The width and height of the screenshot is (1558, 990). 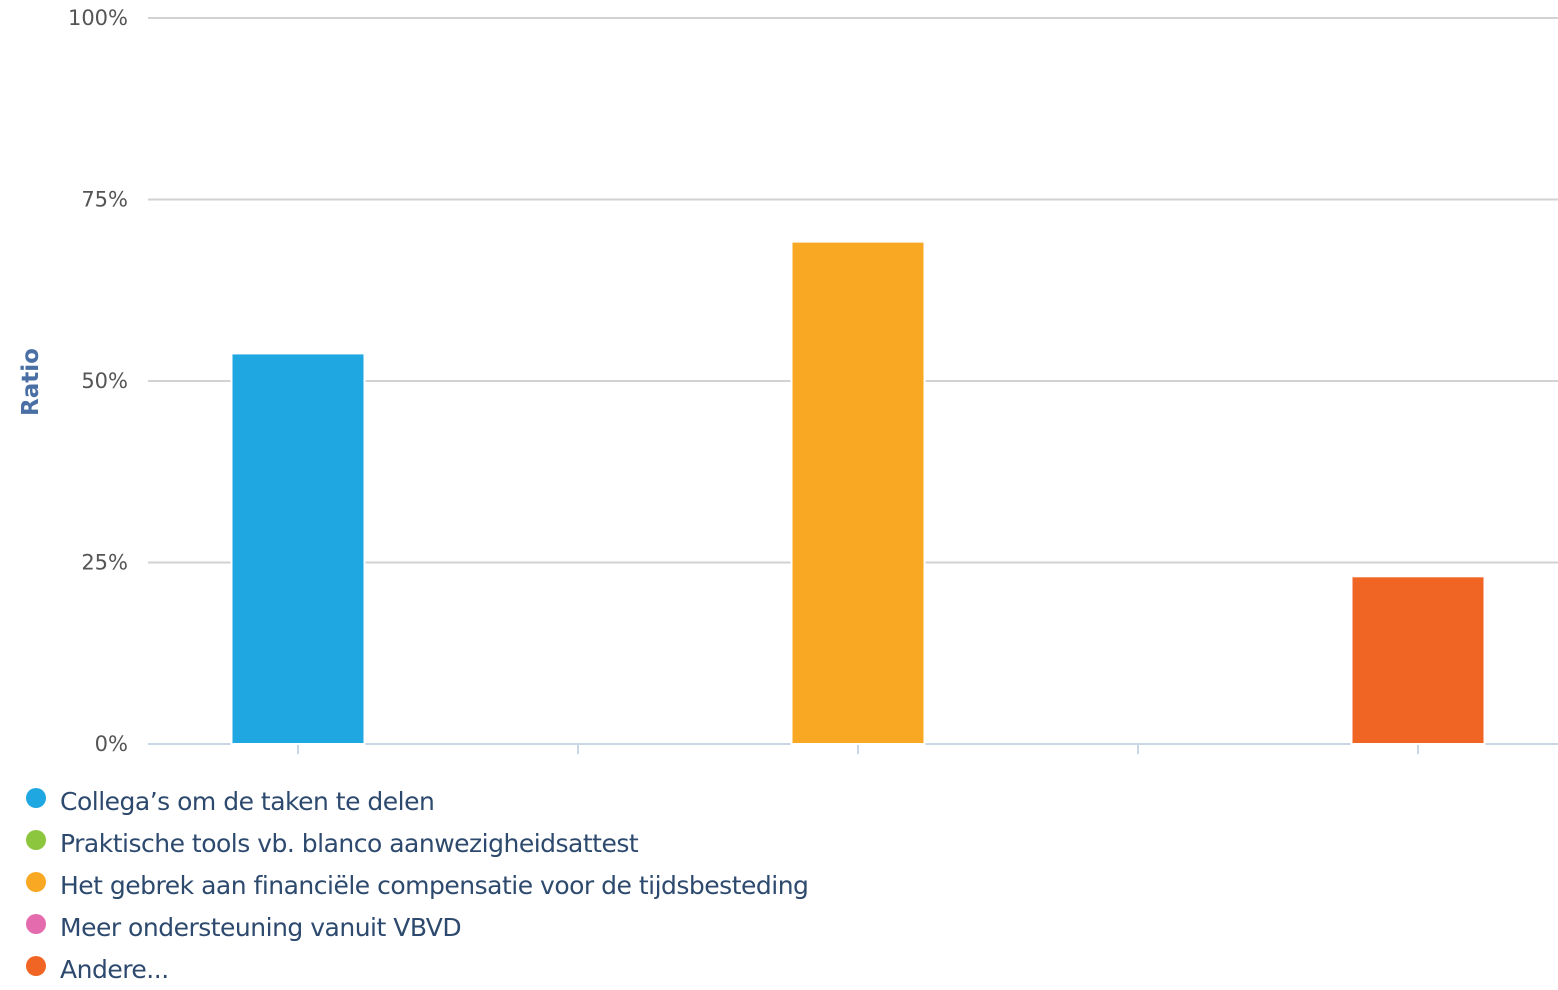 I want to click on y-axis-ticks: 0% 25% 50% 75% 100%, so click(x=98, y=381).